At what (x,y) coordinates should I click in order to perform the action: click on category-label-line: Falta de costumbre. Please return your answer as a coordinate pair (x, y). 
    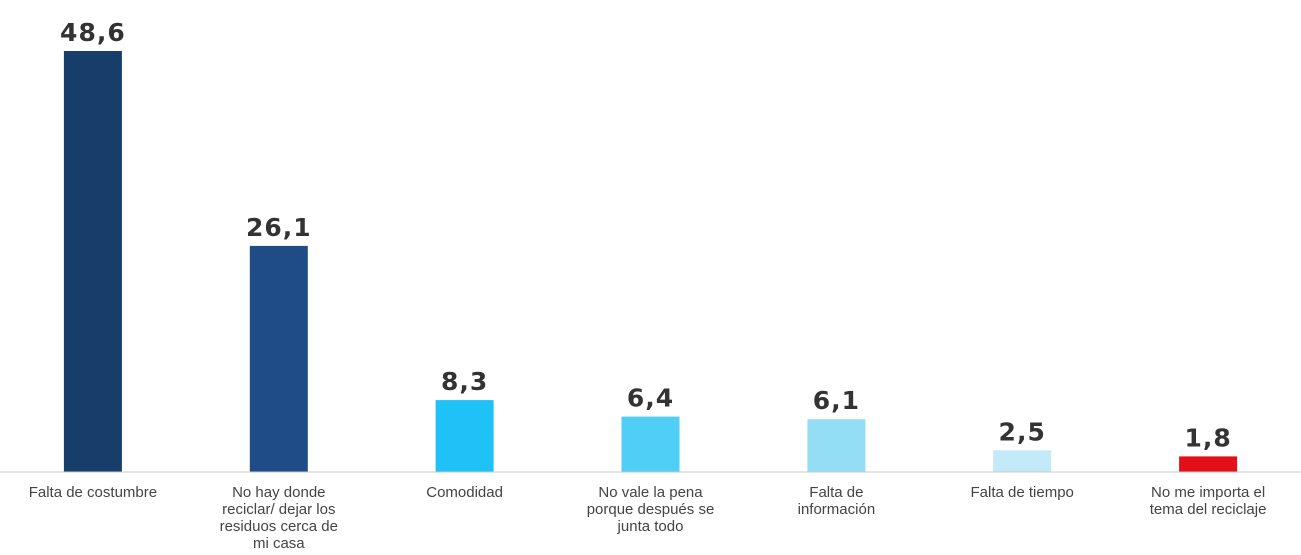
    Looking at the image, I should click on (93, 492).